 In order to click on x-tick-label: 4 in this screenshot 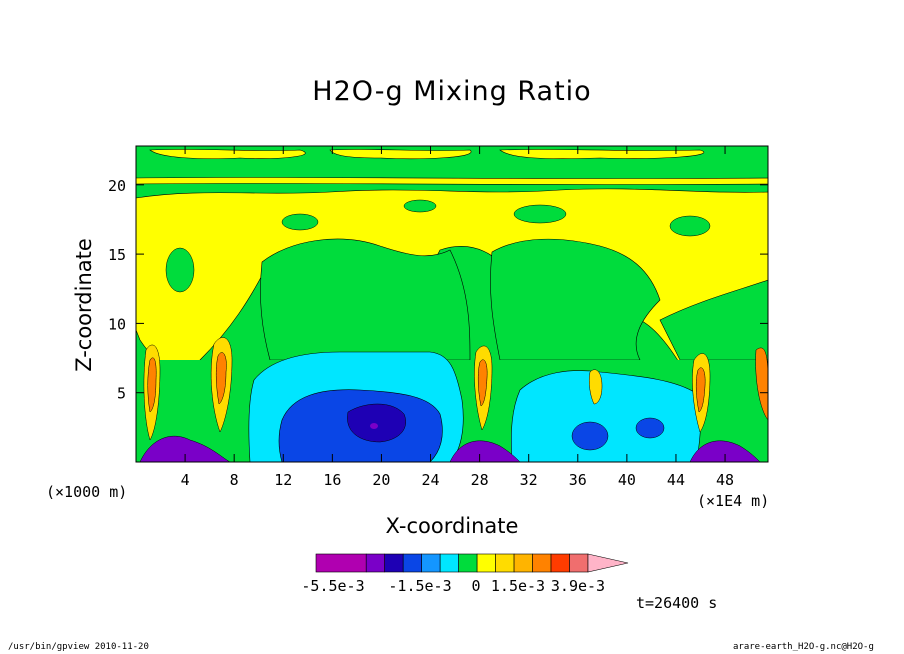, I will do `click(185, 480)`.